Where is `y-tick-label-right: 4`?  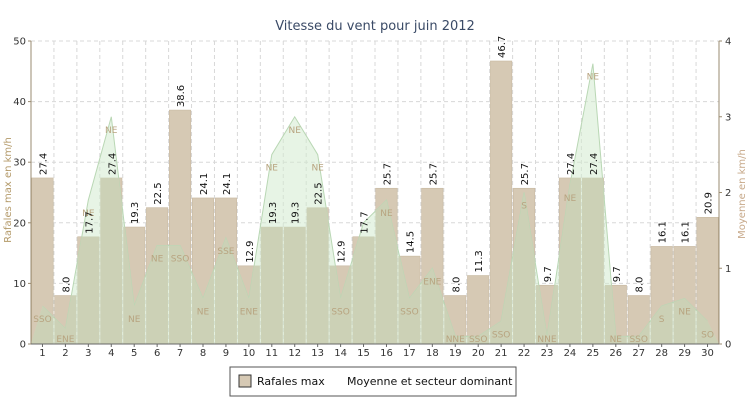
y-tick-label-right: 4 is located at coordinates (728, 42).